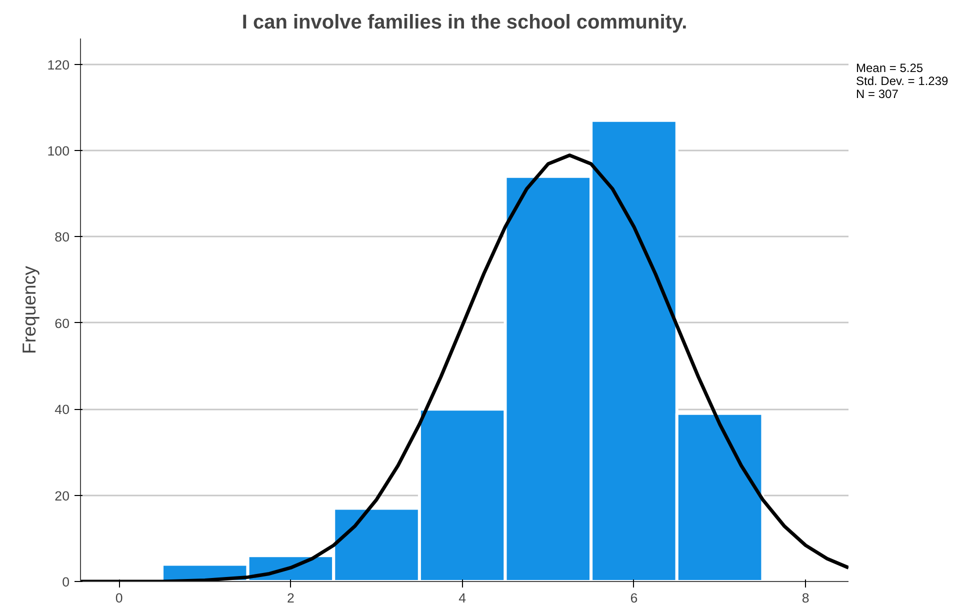 This screenshot has width=975, height=610. I want to click on text: Mean = 5.25, so click(890, 68).